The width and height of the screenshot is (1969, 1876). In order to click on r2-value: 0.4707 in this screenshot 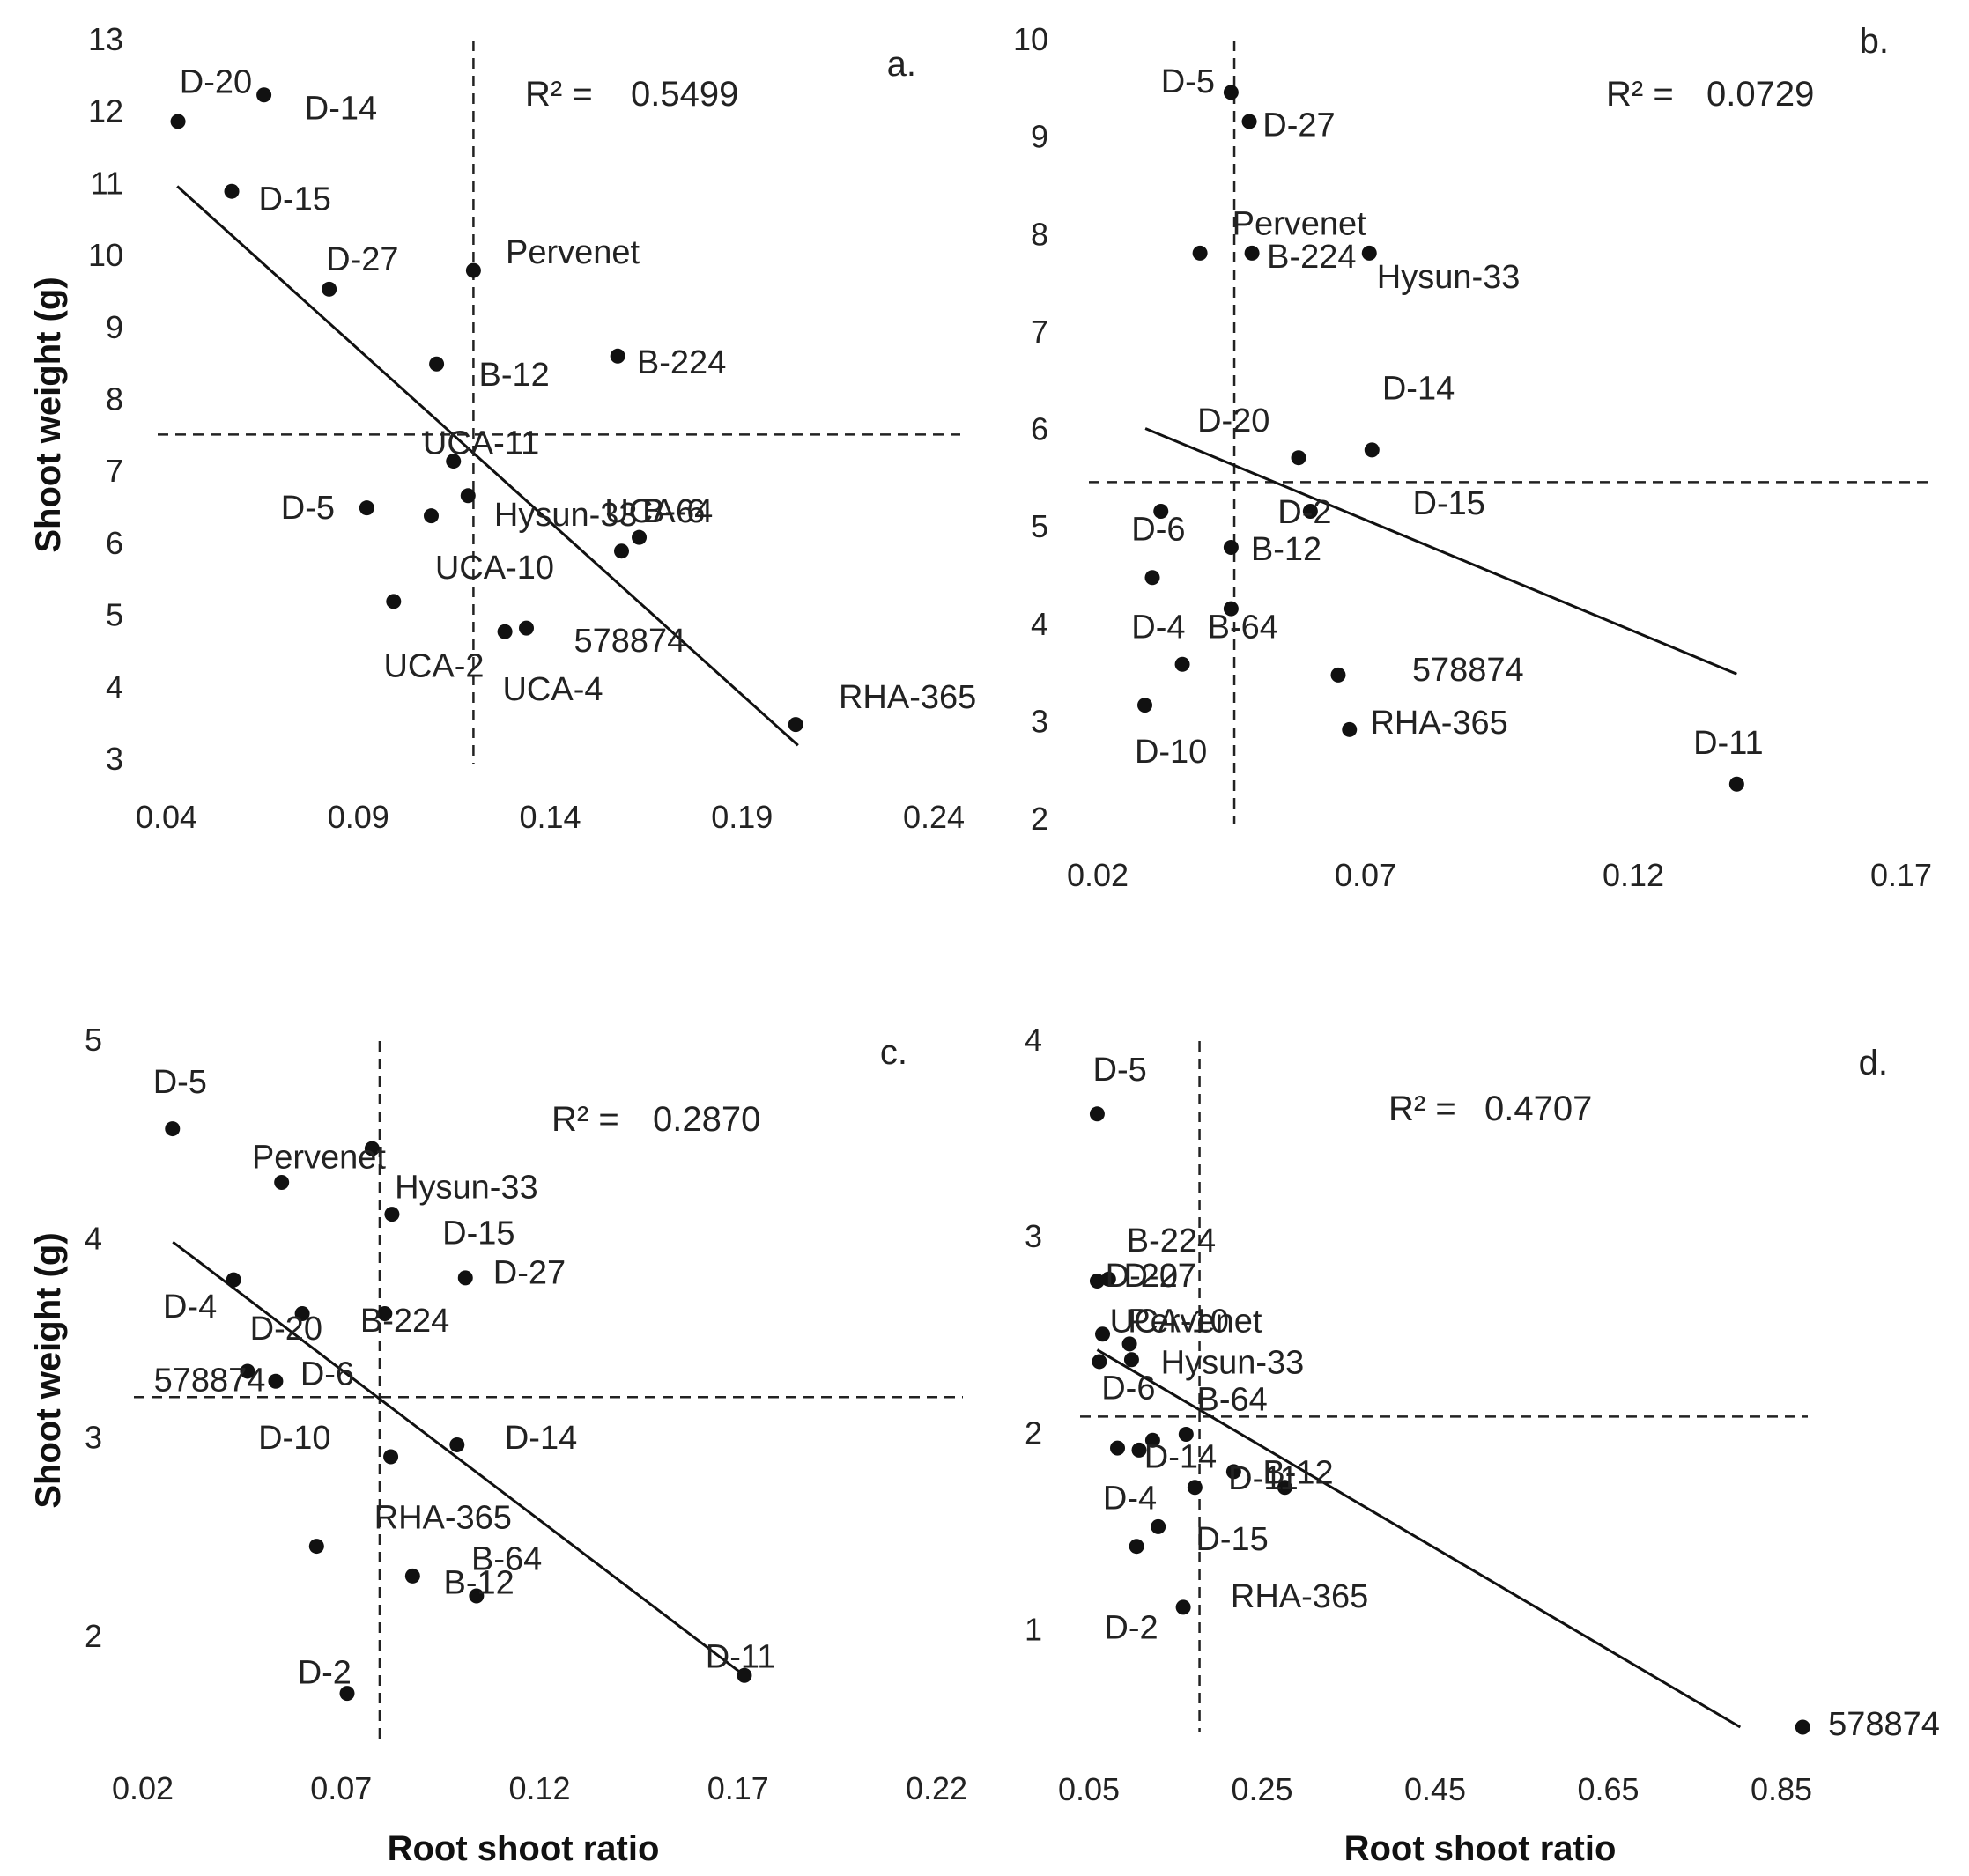, I will do `click(1538, 1108)`.